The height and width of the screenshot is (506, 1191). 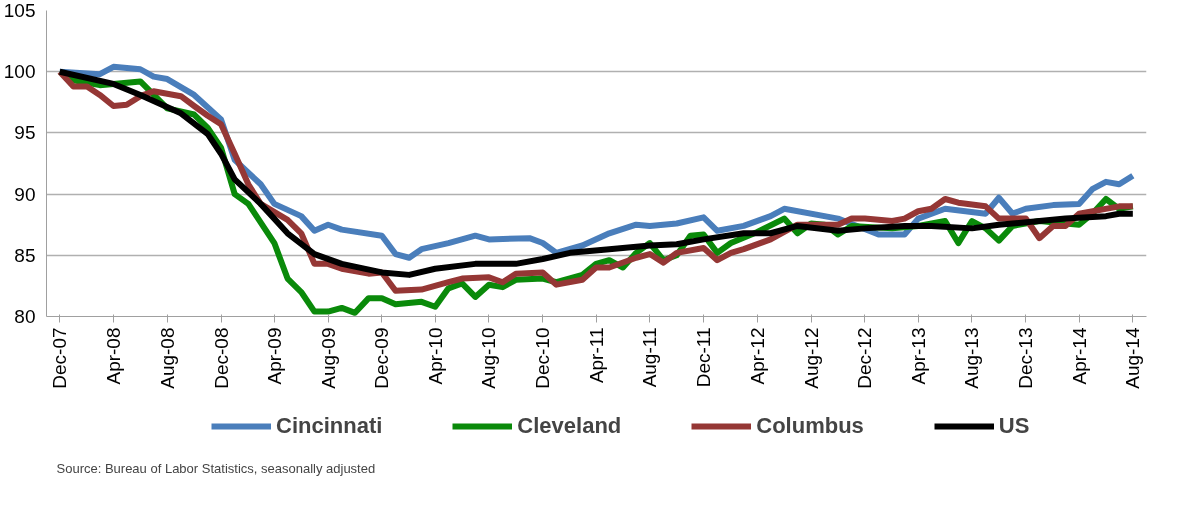 What do you see at coordinates (543, 358) in the screenshot?
I see `x-tick-label: Dec-10` at bounding box center [543, 358].